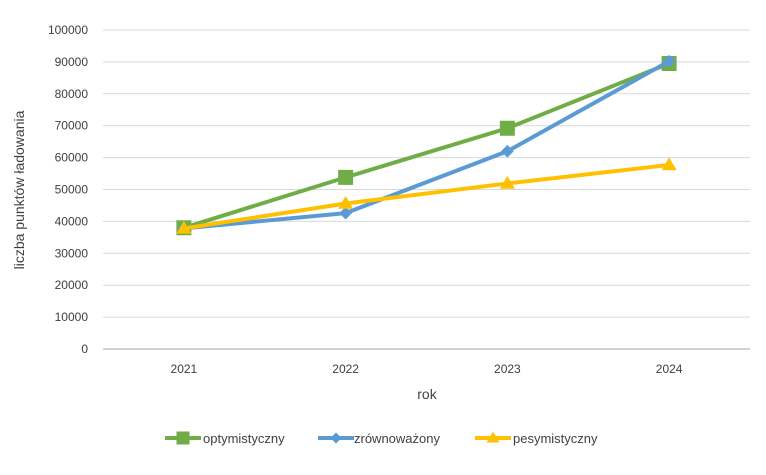  I want to click on legend-item: zrównoważony, so click(379, 438).